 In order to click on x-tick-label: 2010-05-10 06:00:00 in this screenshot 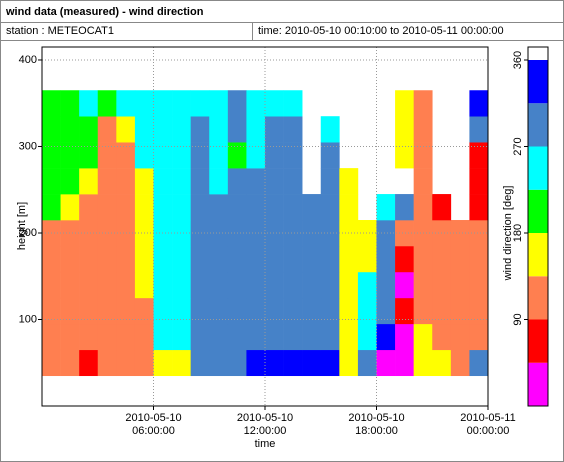, I will do `click(153, 424)`.